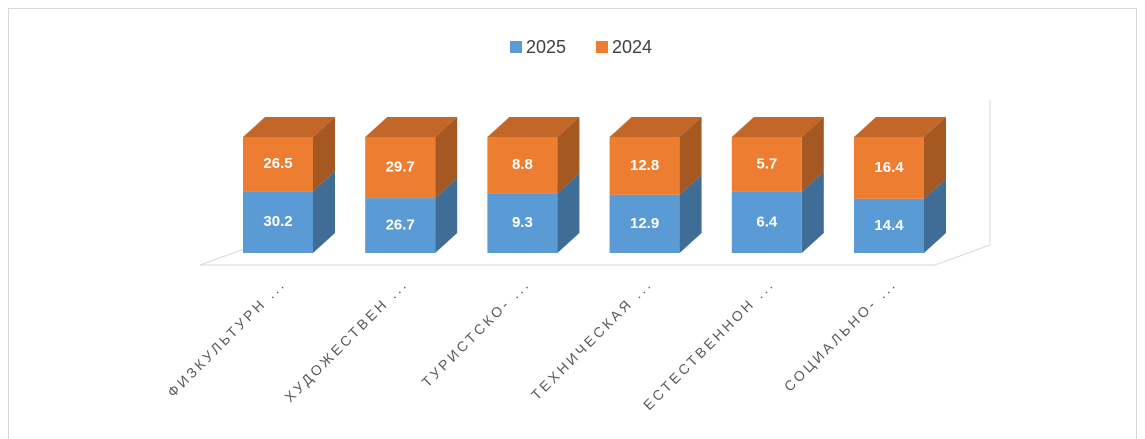 This screenshot has width=1145, height=439. I want to click on value-label: 30.2, so click(277, 221).